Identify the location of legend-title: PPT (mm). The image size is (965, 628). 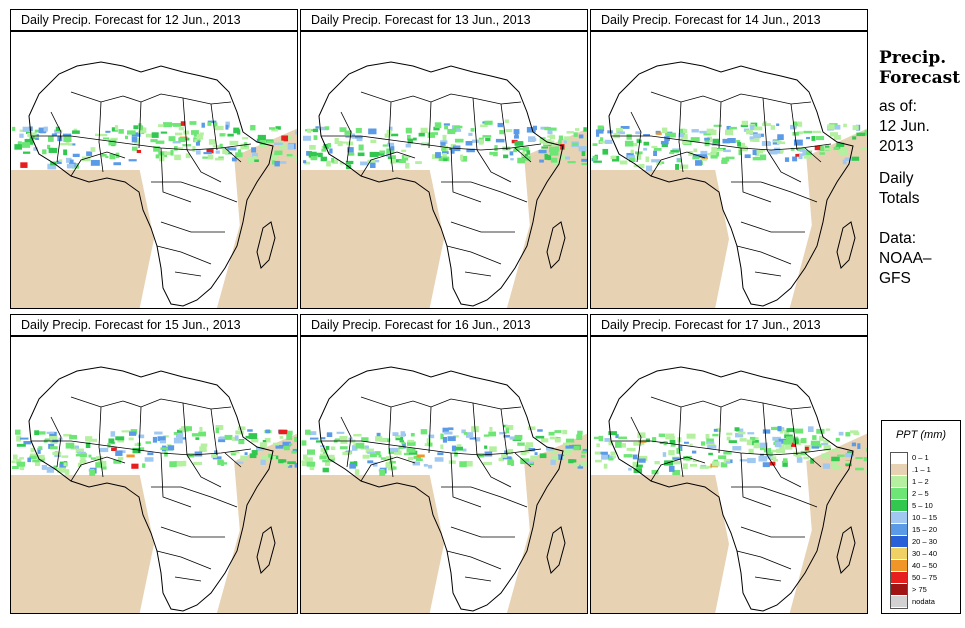
(921, 435).